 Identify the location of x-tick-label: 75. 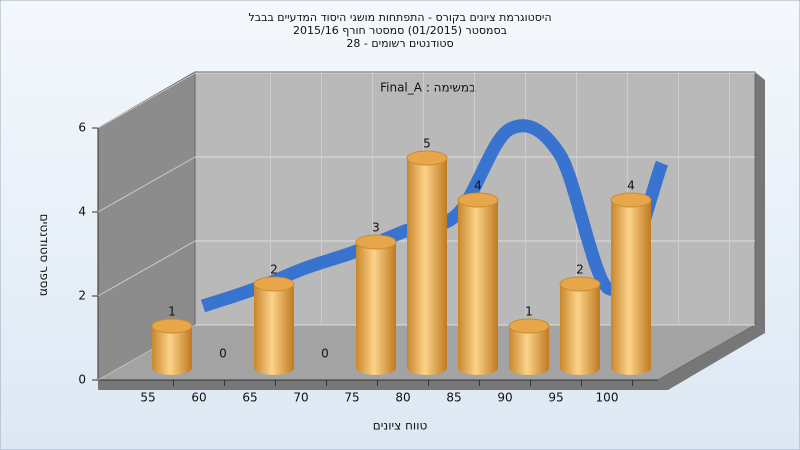
(351, 398).